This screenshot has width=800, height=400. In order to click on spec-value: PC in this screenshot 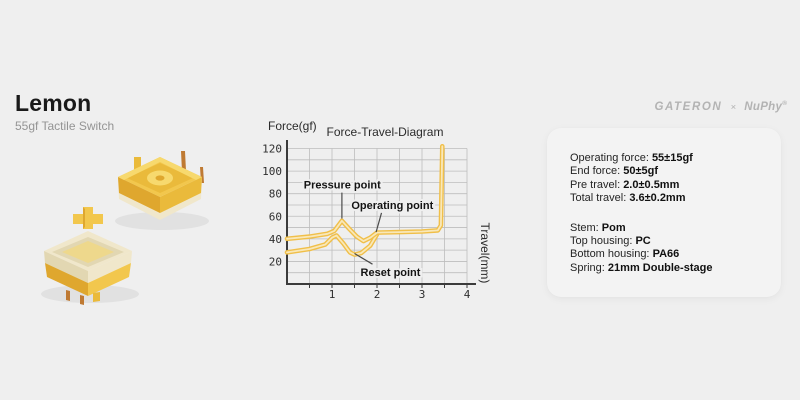, I will do `click(643, 241)`.